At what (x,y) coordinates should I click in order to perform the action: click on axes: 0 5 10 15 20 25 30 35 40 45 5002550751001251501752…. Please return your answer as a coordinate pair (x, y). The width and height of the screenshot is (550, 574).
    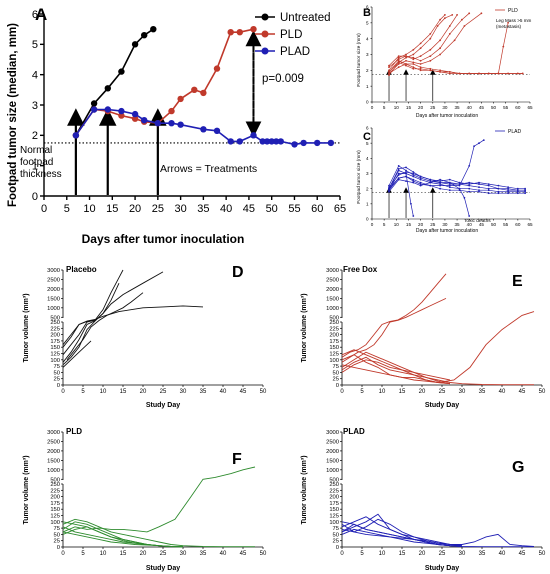
    Looking at the image, I should click on (157, 331).